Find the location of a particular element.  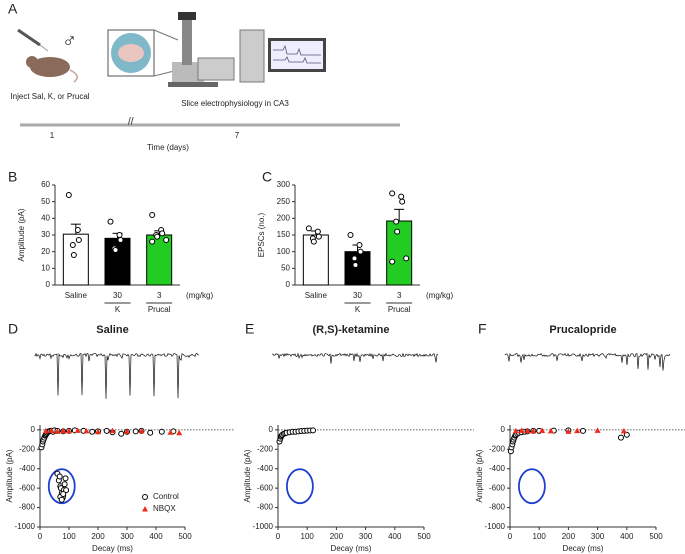

y-tick-label: 40 is located at coordinates (45, 217).